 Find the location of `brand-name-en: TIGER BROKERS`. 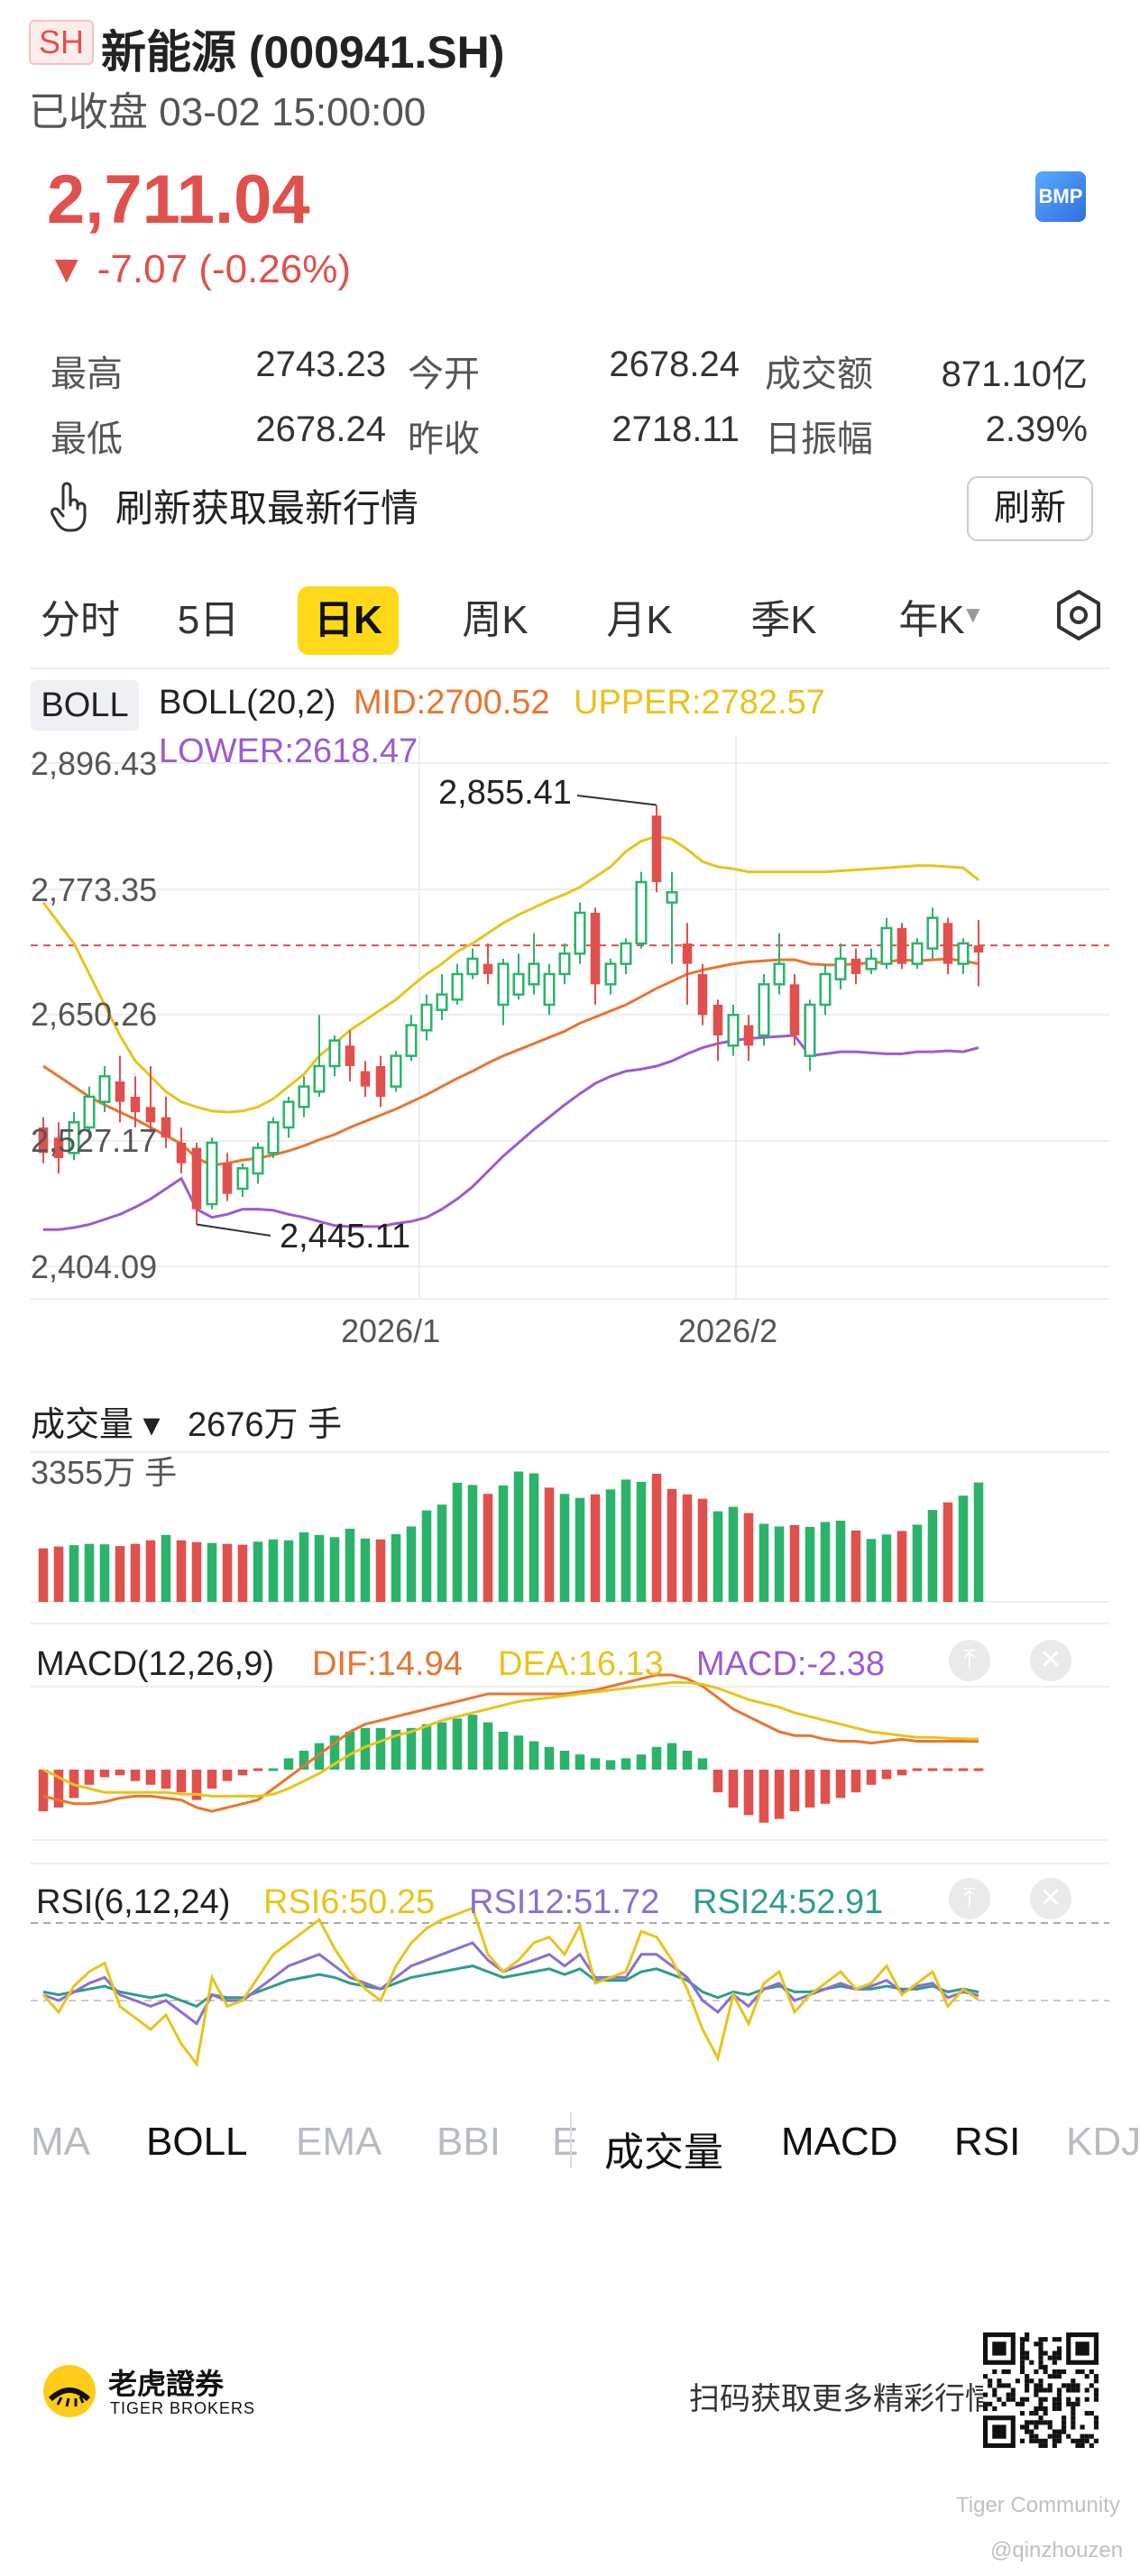

brand-name-en: TIGER BROKERS is located at coordinates (183, 2408).